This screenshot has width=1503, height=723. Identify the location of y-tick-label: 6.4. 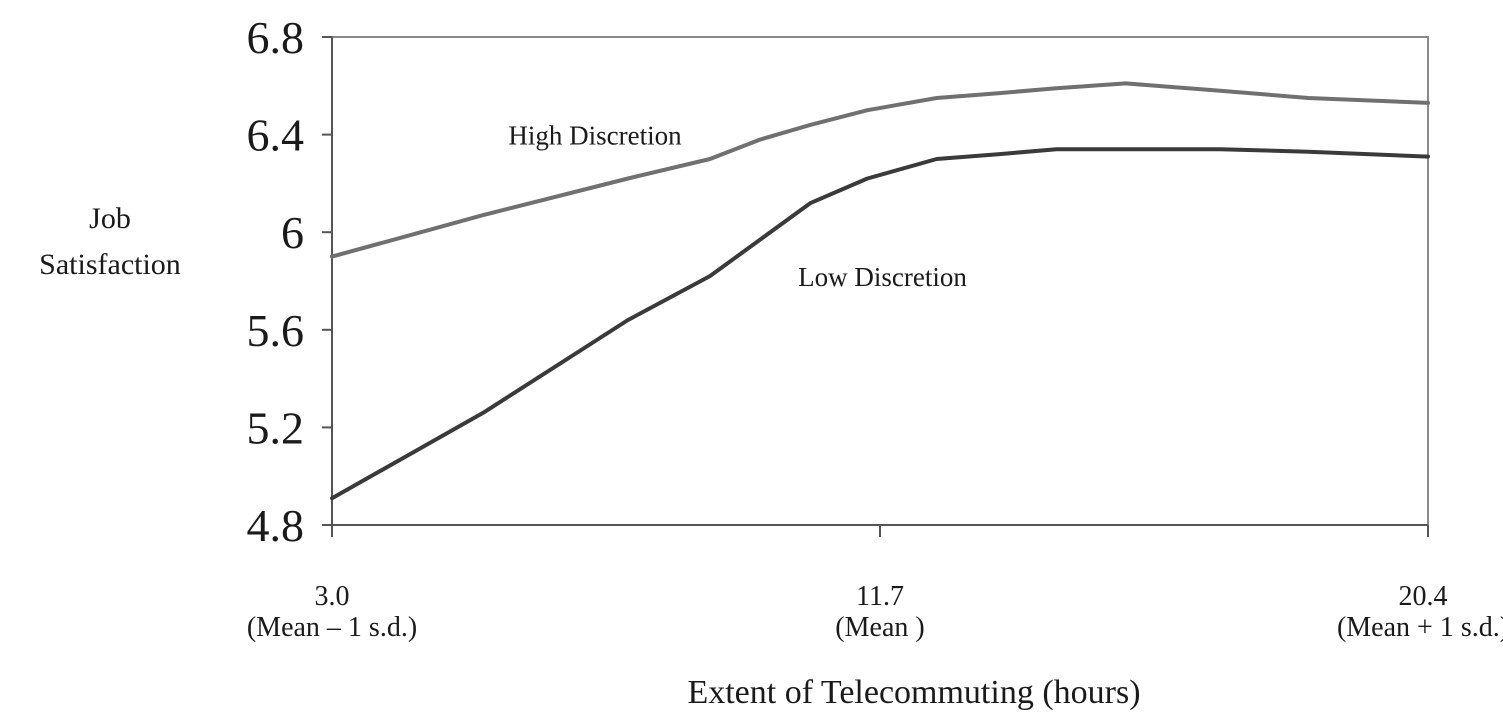
(276, 135).